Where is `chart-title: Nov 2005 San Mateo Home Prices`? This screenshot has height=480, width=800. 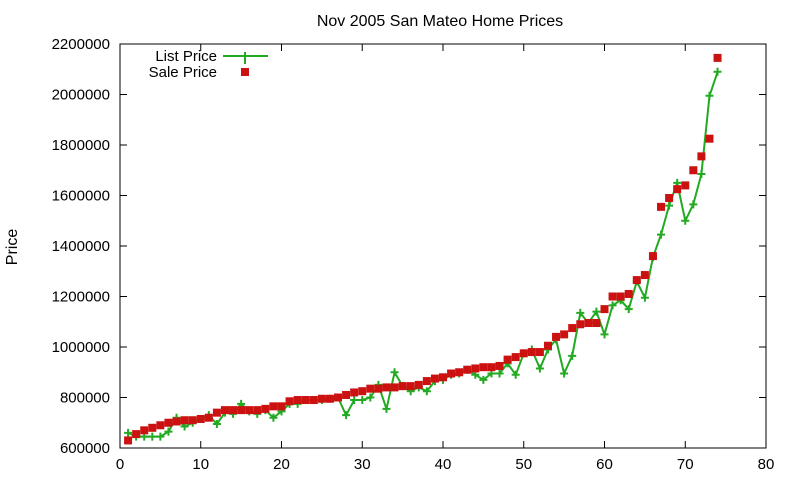
chart-title: Nov 2005 San Mateo Home Prices is located at coordinates (440, 21).